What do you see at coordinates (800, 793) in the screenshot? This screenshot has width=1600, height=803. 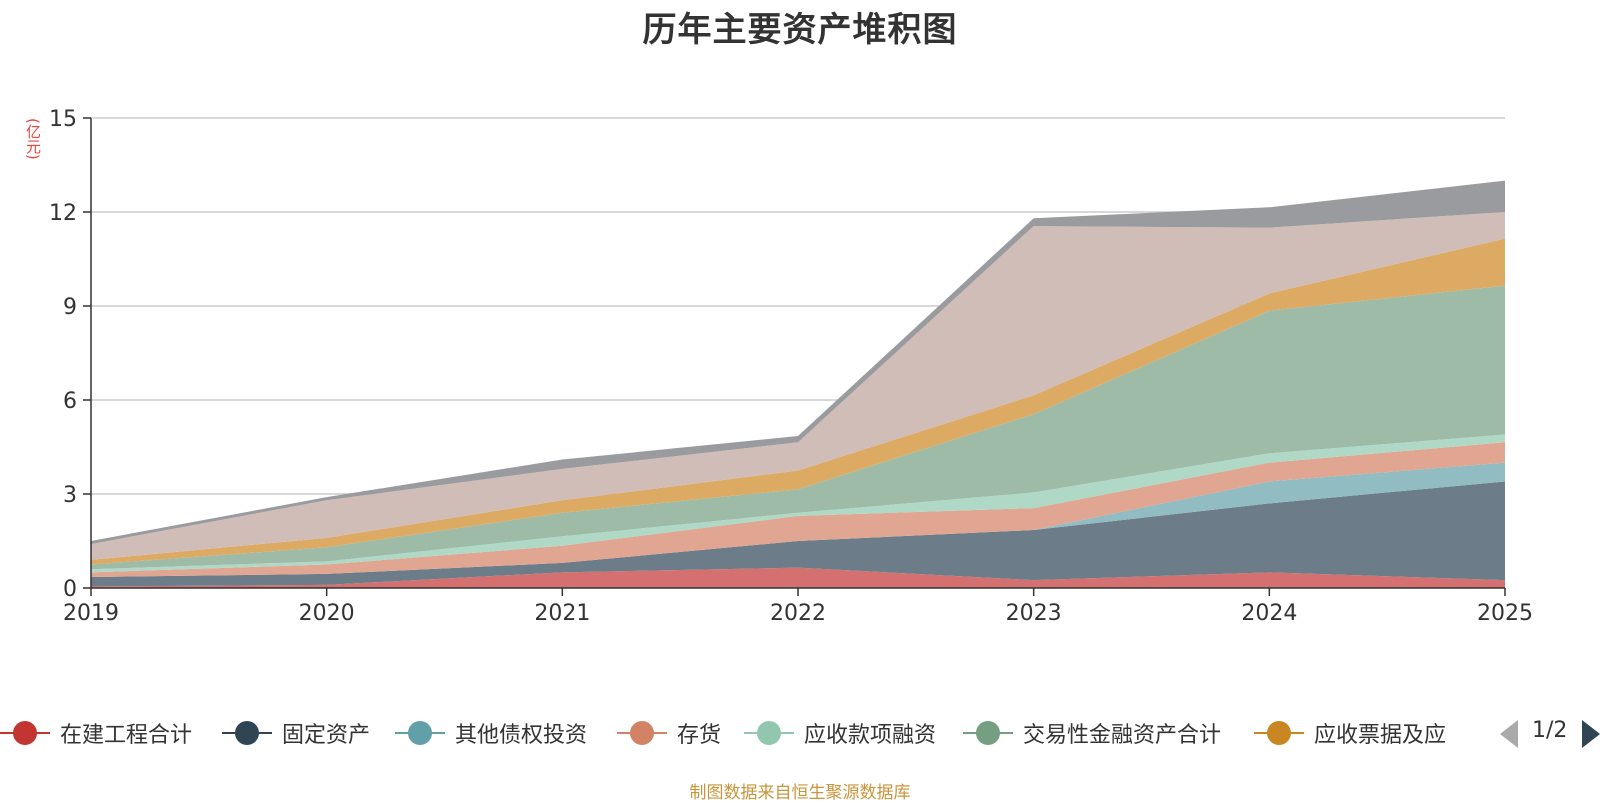 I see `source-note: 制图数据来自恒生聚源数据库` at bounding box center [800, 793].